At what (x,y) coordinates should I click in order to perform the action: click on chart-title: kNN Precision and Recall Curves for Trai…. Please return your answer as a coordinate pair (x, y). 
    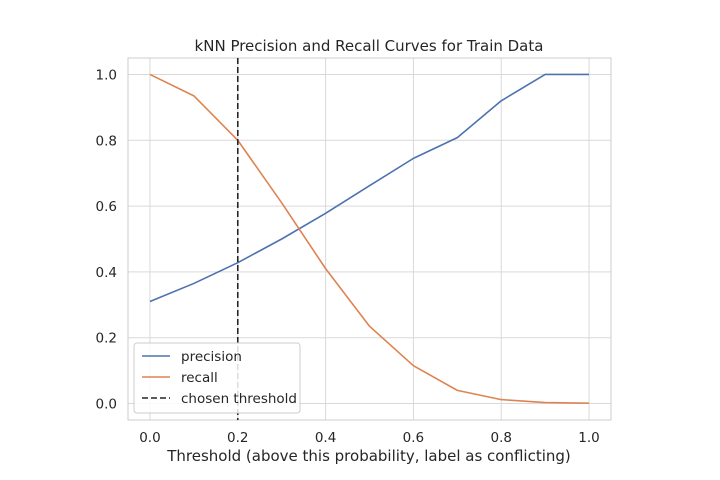
    Looking at the image, I should click on (369, 46).